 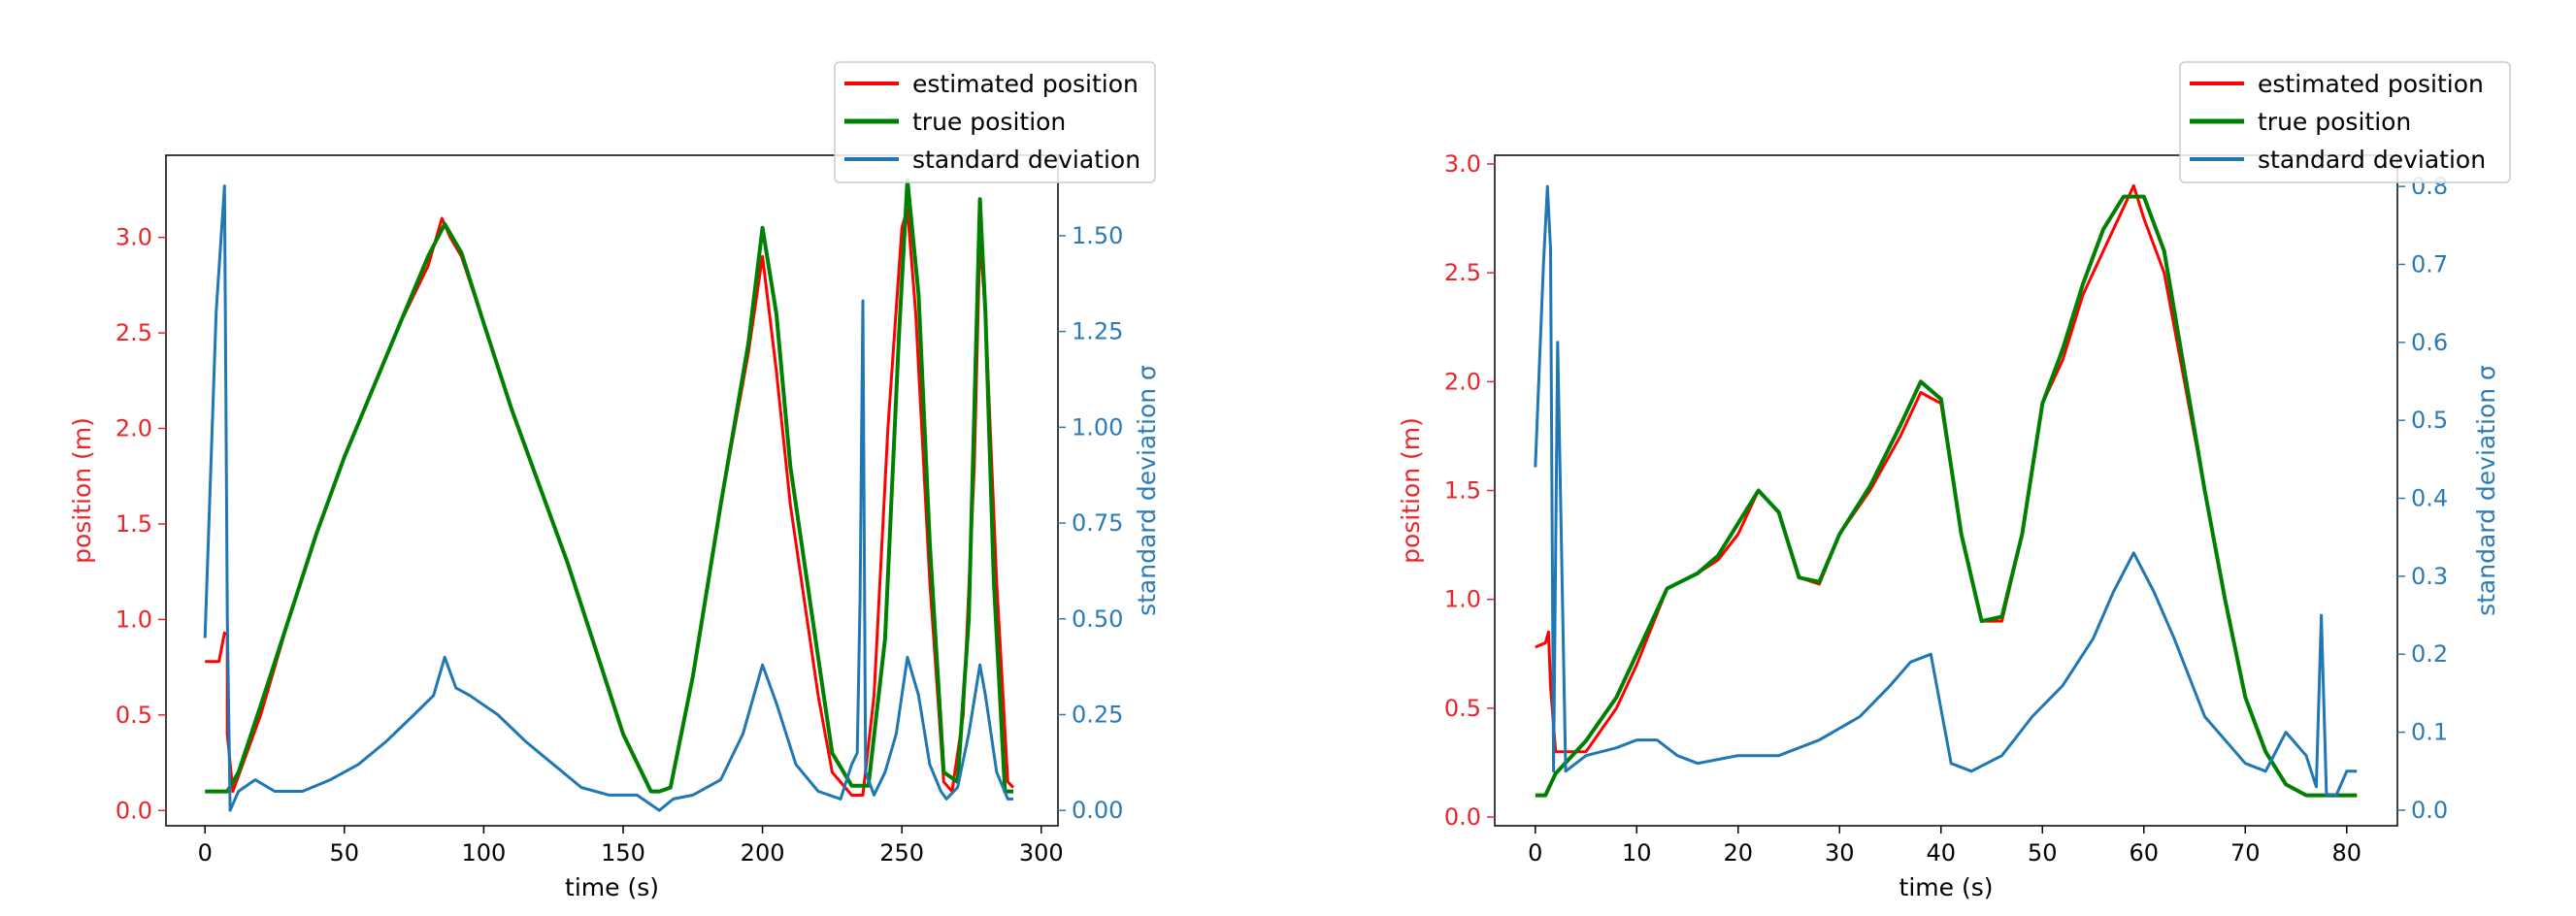 What do you see at coordinates (2429, 498) in the screenshot?
I see `y2-tick-label: 0.4` at bounding box center [2429, 498].